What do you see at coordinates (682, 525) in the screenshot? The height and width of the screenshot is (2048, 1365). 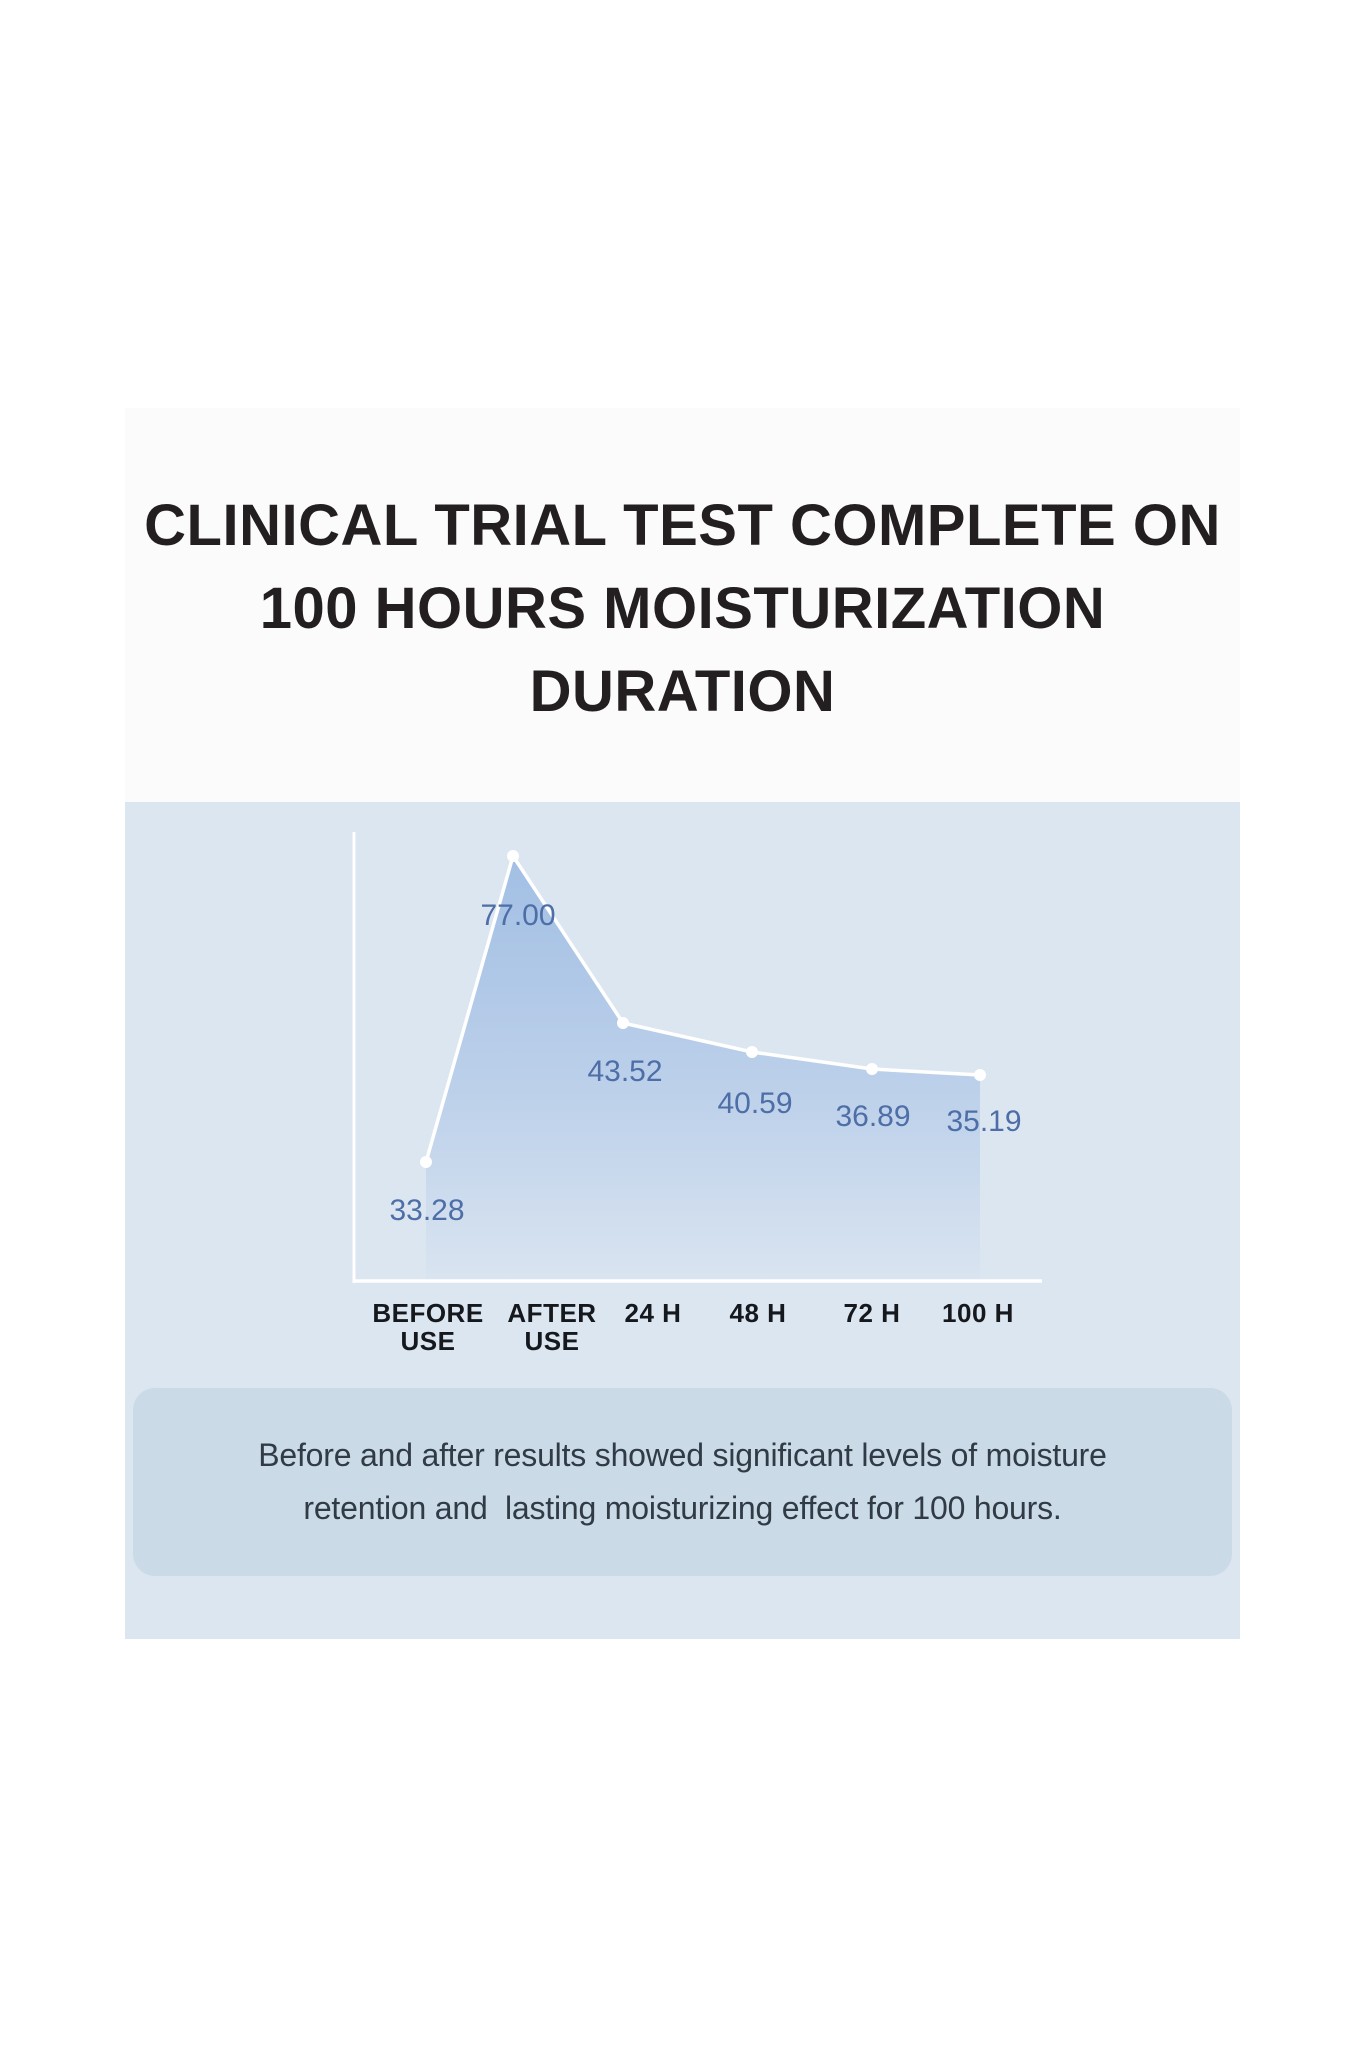 I see `title-line-1: CLINICAL TRIAL TEST COMPLETE ON` at bounding box center [682, 525].